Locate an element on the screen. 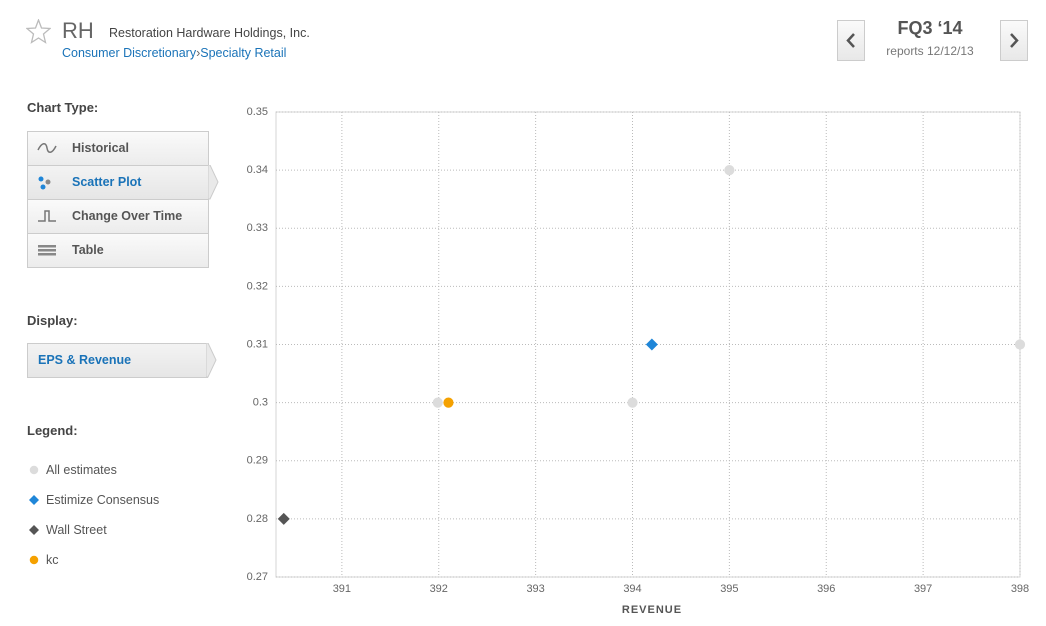 This screenshot has height=626, width=1046. x-tick-label: 393 is located at coordinates (535, 589).